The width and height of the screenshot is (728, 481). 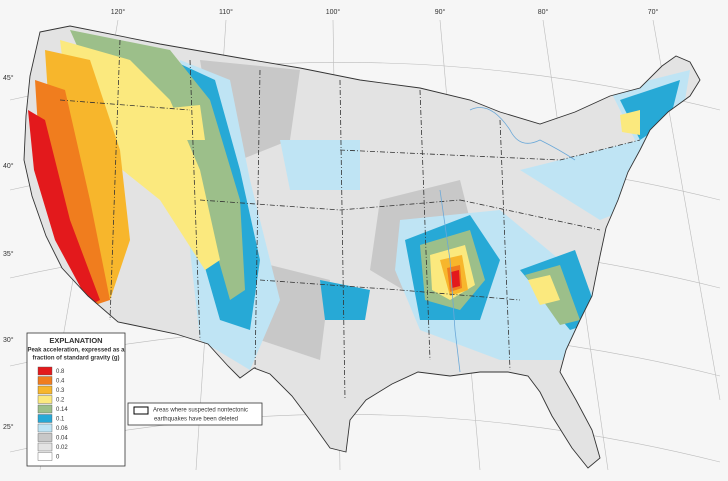 What do you see at coordinates (62, 439) in the screenshot?
I see `legend-label: 0.04` at bounding box center [62, 439].